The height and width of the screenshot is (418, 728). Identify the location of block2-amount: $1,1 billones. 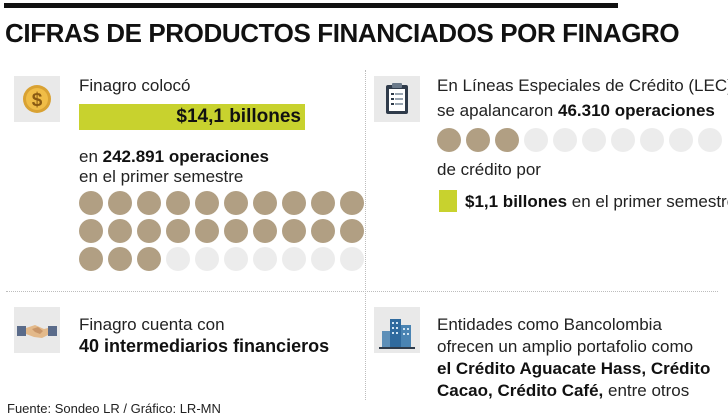
(516, 201).